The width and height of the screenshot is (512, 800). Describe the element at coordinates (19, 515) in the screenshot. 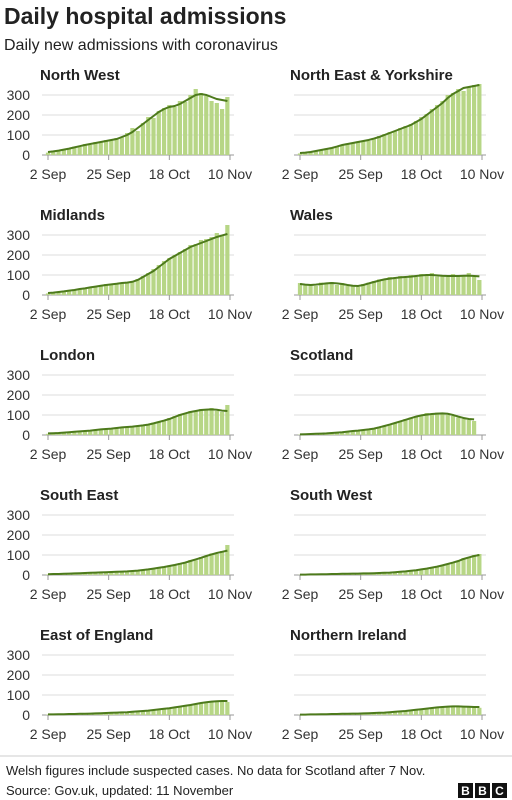

I see `y-tick-label: 300` at that location.